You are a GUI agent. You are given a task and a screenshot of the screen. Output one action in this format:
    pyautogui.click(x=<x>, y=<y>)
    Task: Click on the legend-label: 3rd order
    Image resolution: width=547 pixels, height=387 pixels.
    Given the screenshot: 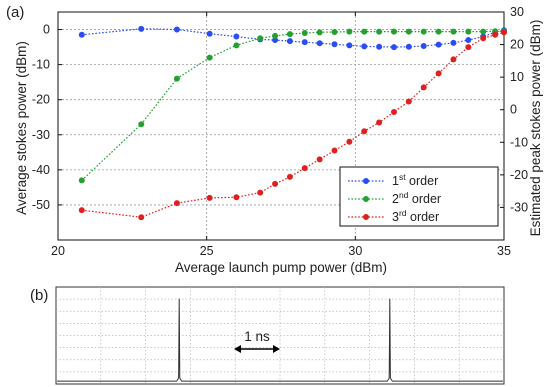 What is the action you would take?
    pyautogui.click(x=415, y=216)
    